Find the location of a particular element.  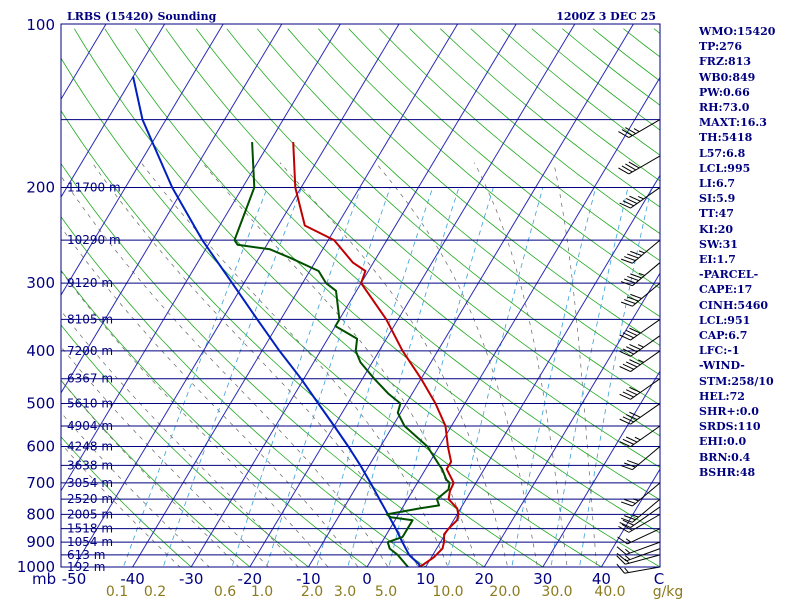

height-label: 3638 m is located at coordinates (90, 465).